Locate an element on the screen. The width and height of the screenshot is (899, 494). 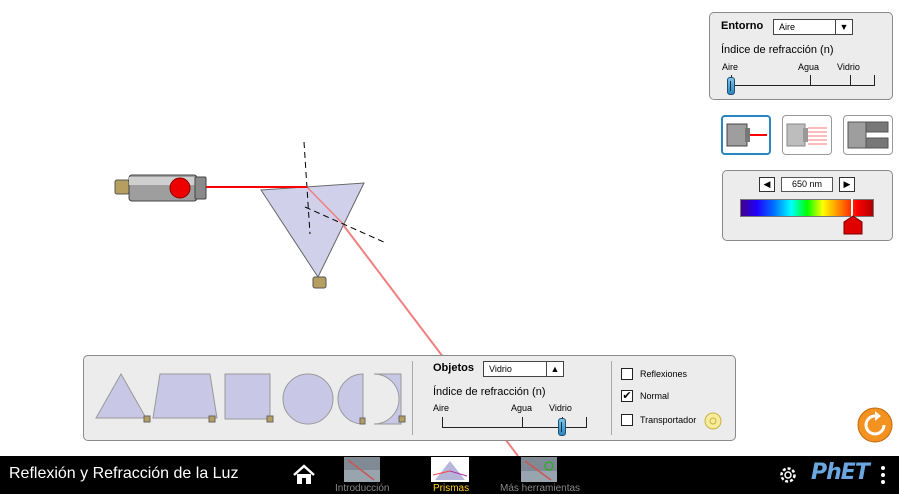
environment-tick-aire: Aire is located at coordinates (730, 67).